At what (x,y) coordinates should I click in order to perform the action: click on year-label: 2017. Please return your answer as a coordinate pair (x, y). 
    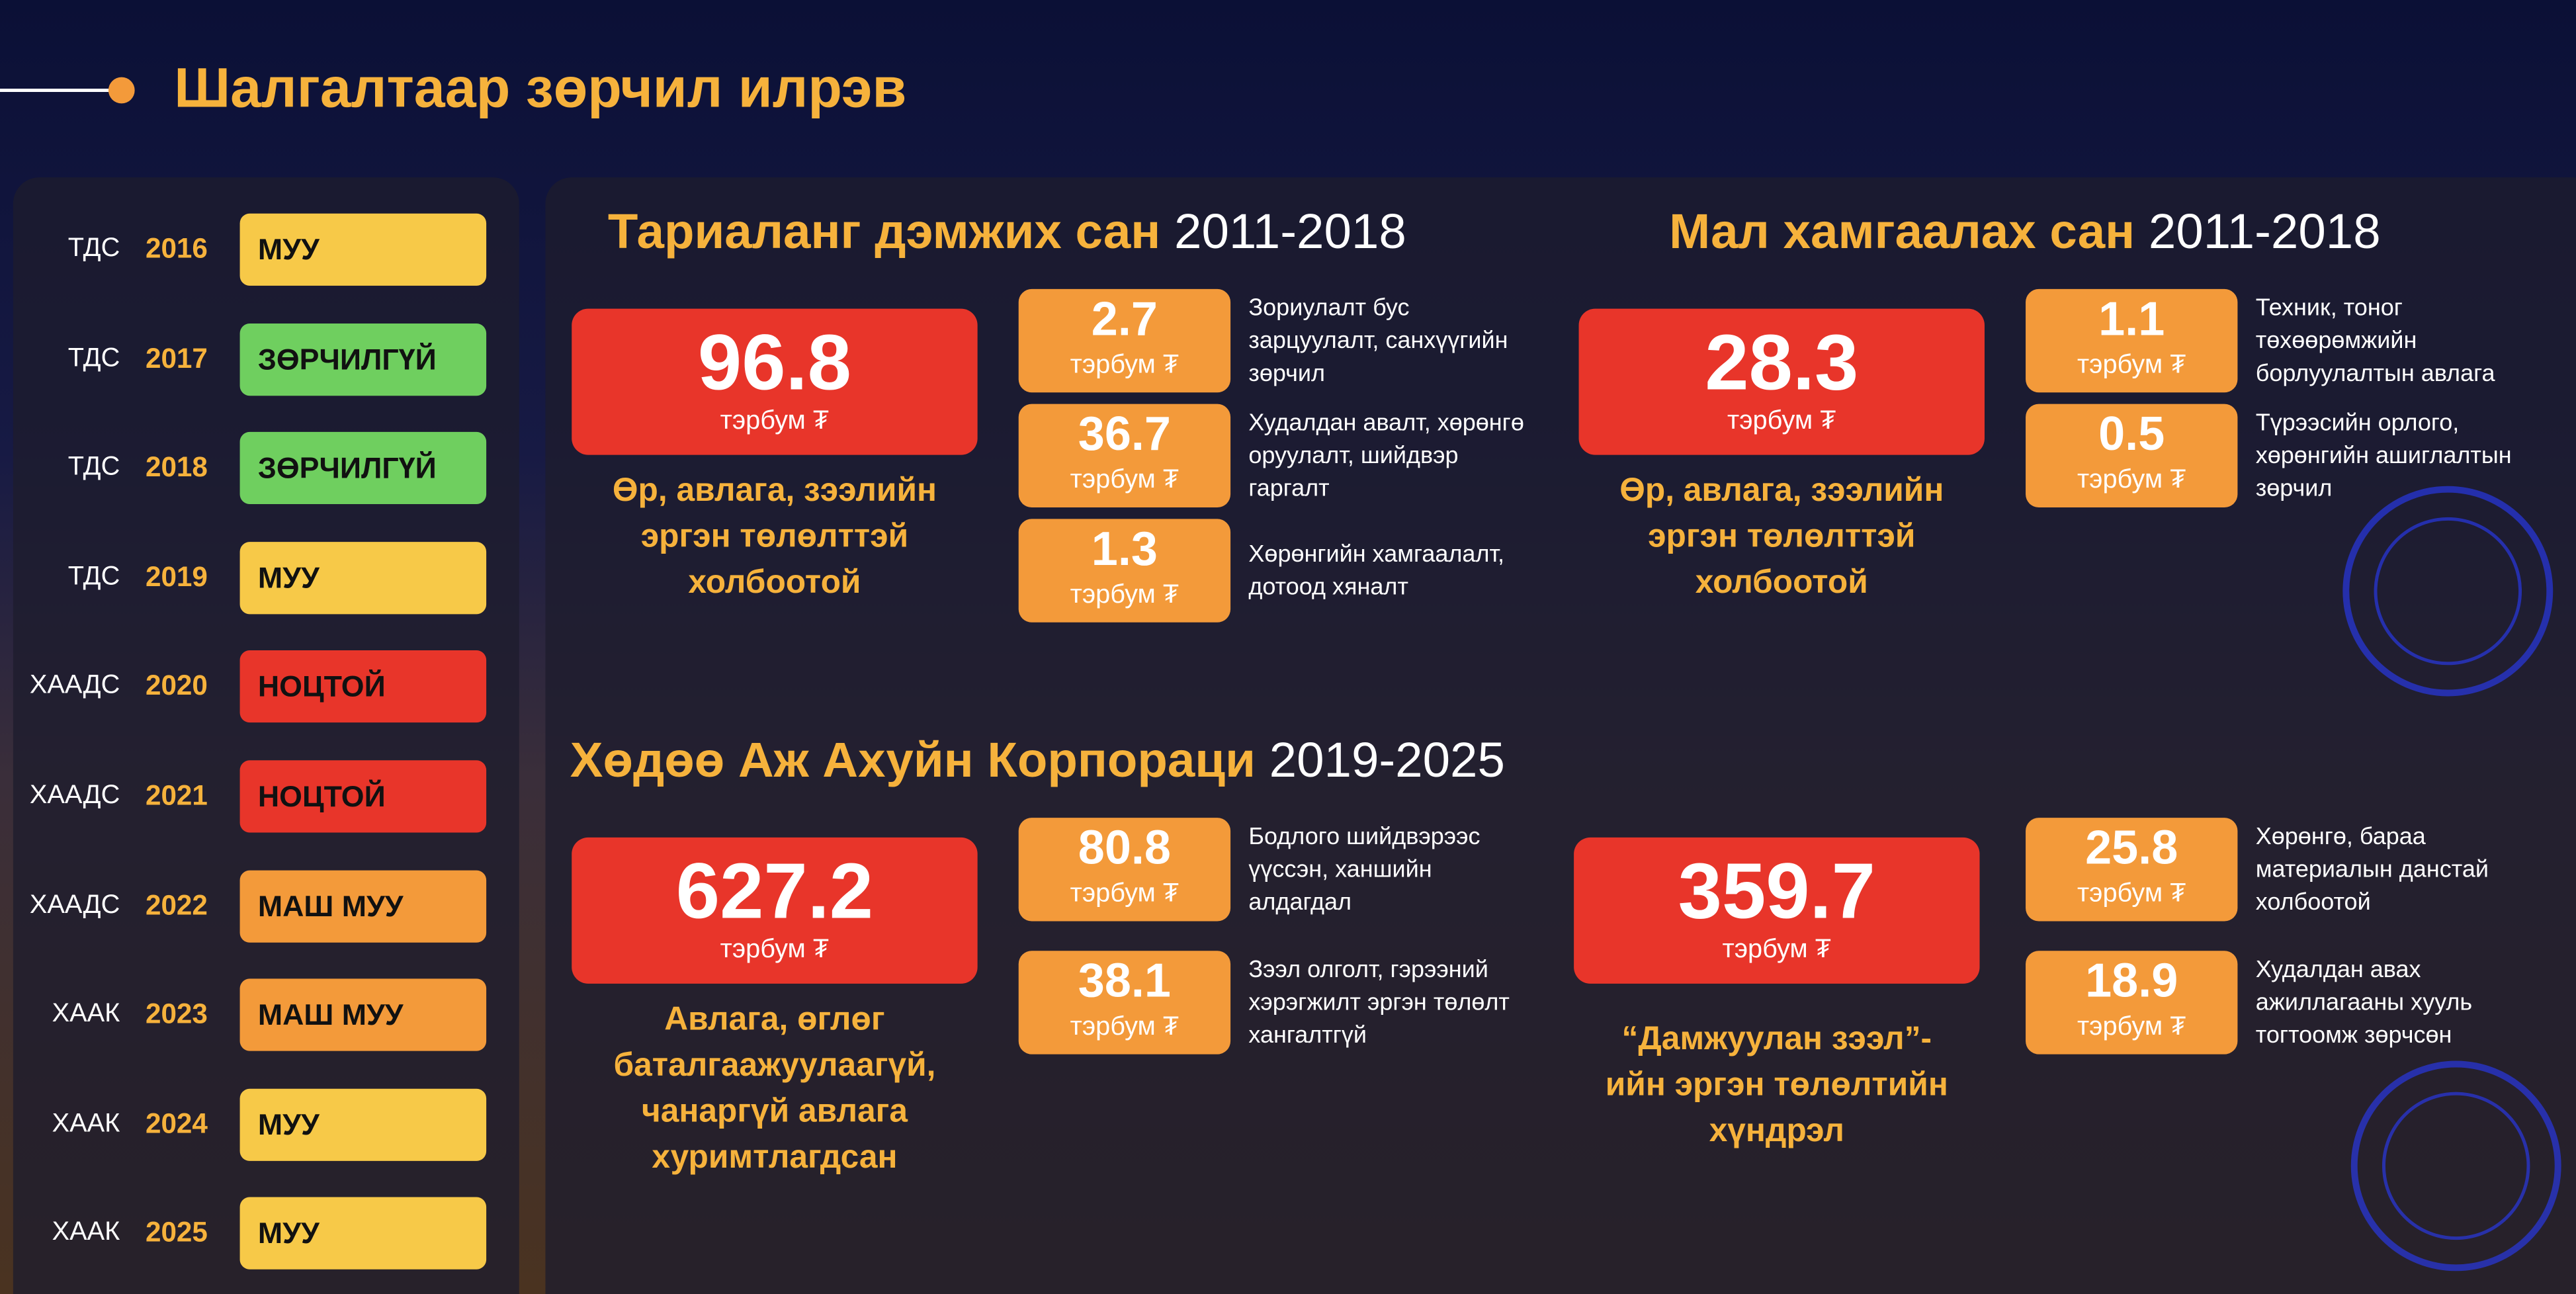
    Looking at the image, I should click on (176, 358).